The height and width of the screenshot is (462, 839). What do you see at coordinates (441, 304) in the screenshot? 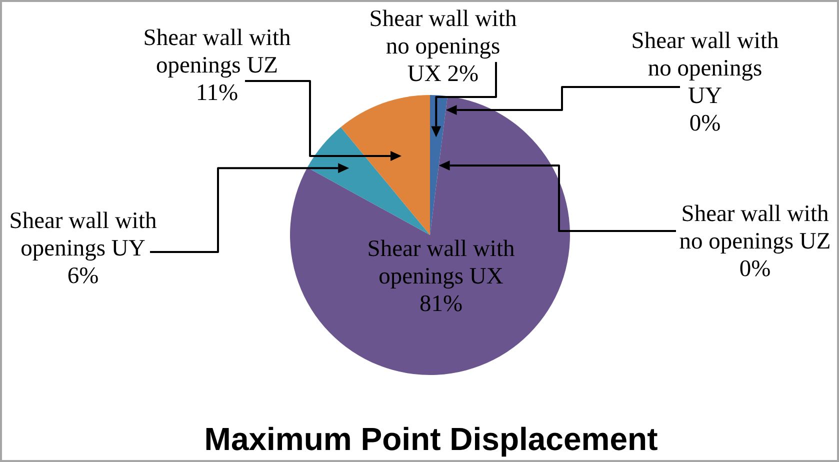
I see `data-label: 81%` at bounding box center [441, 304].